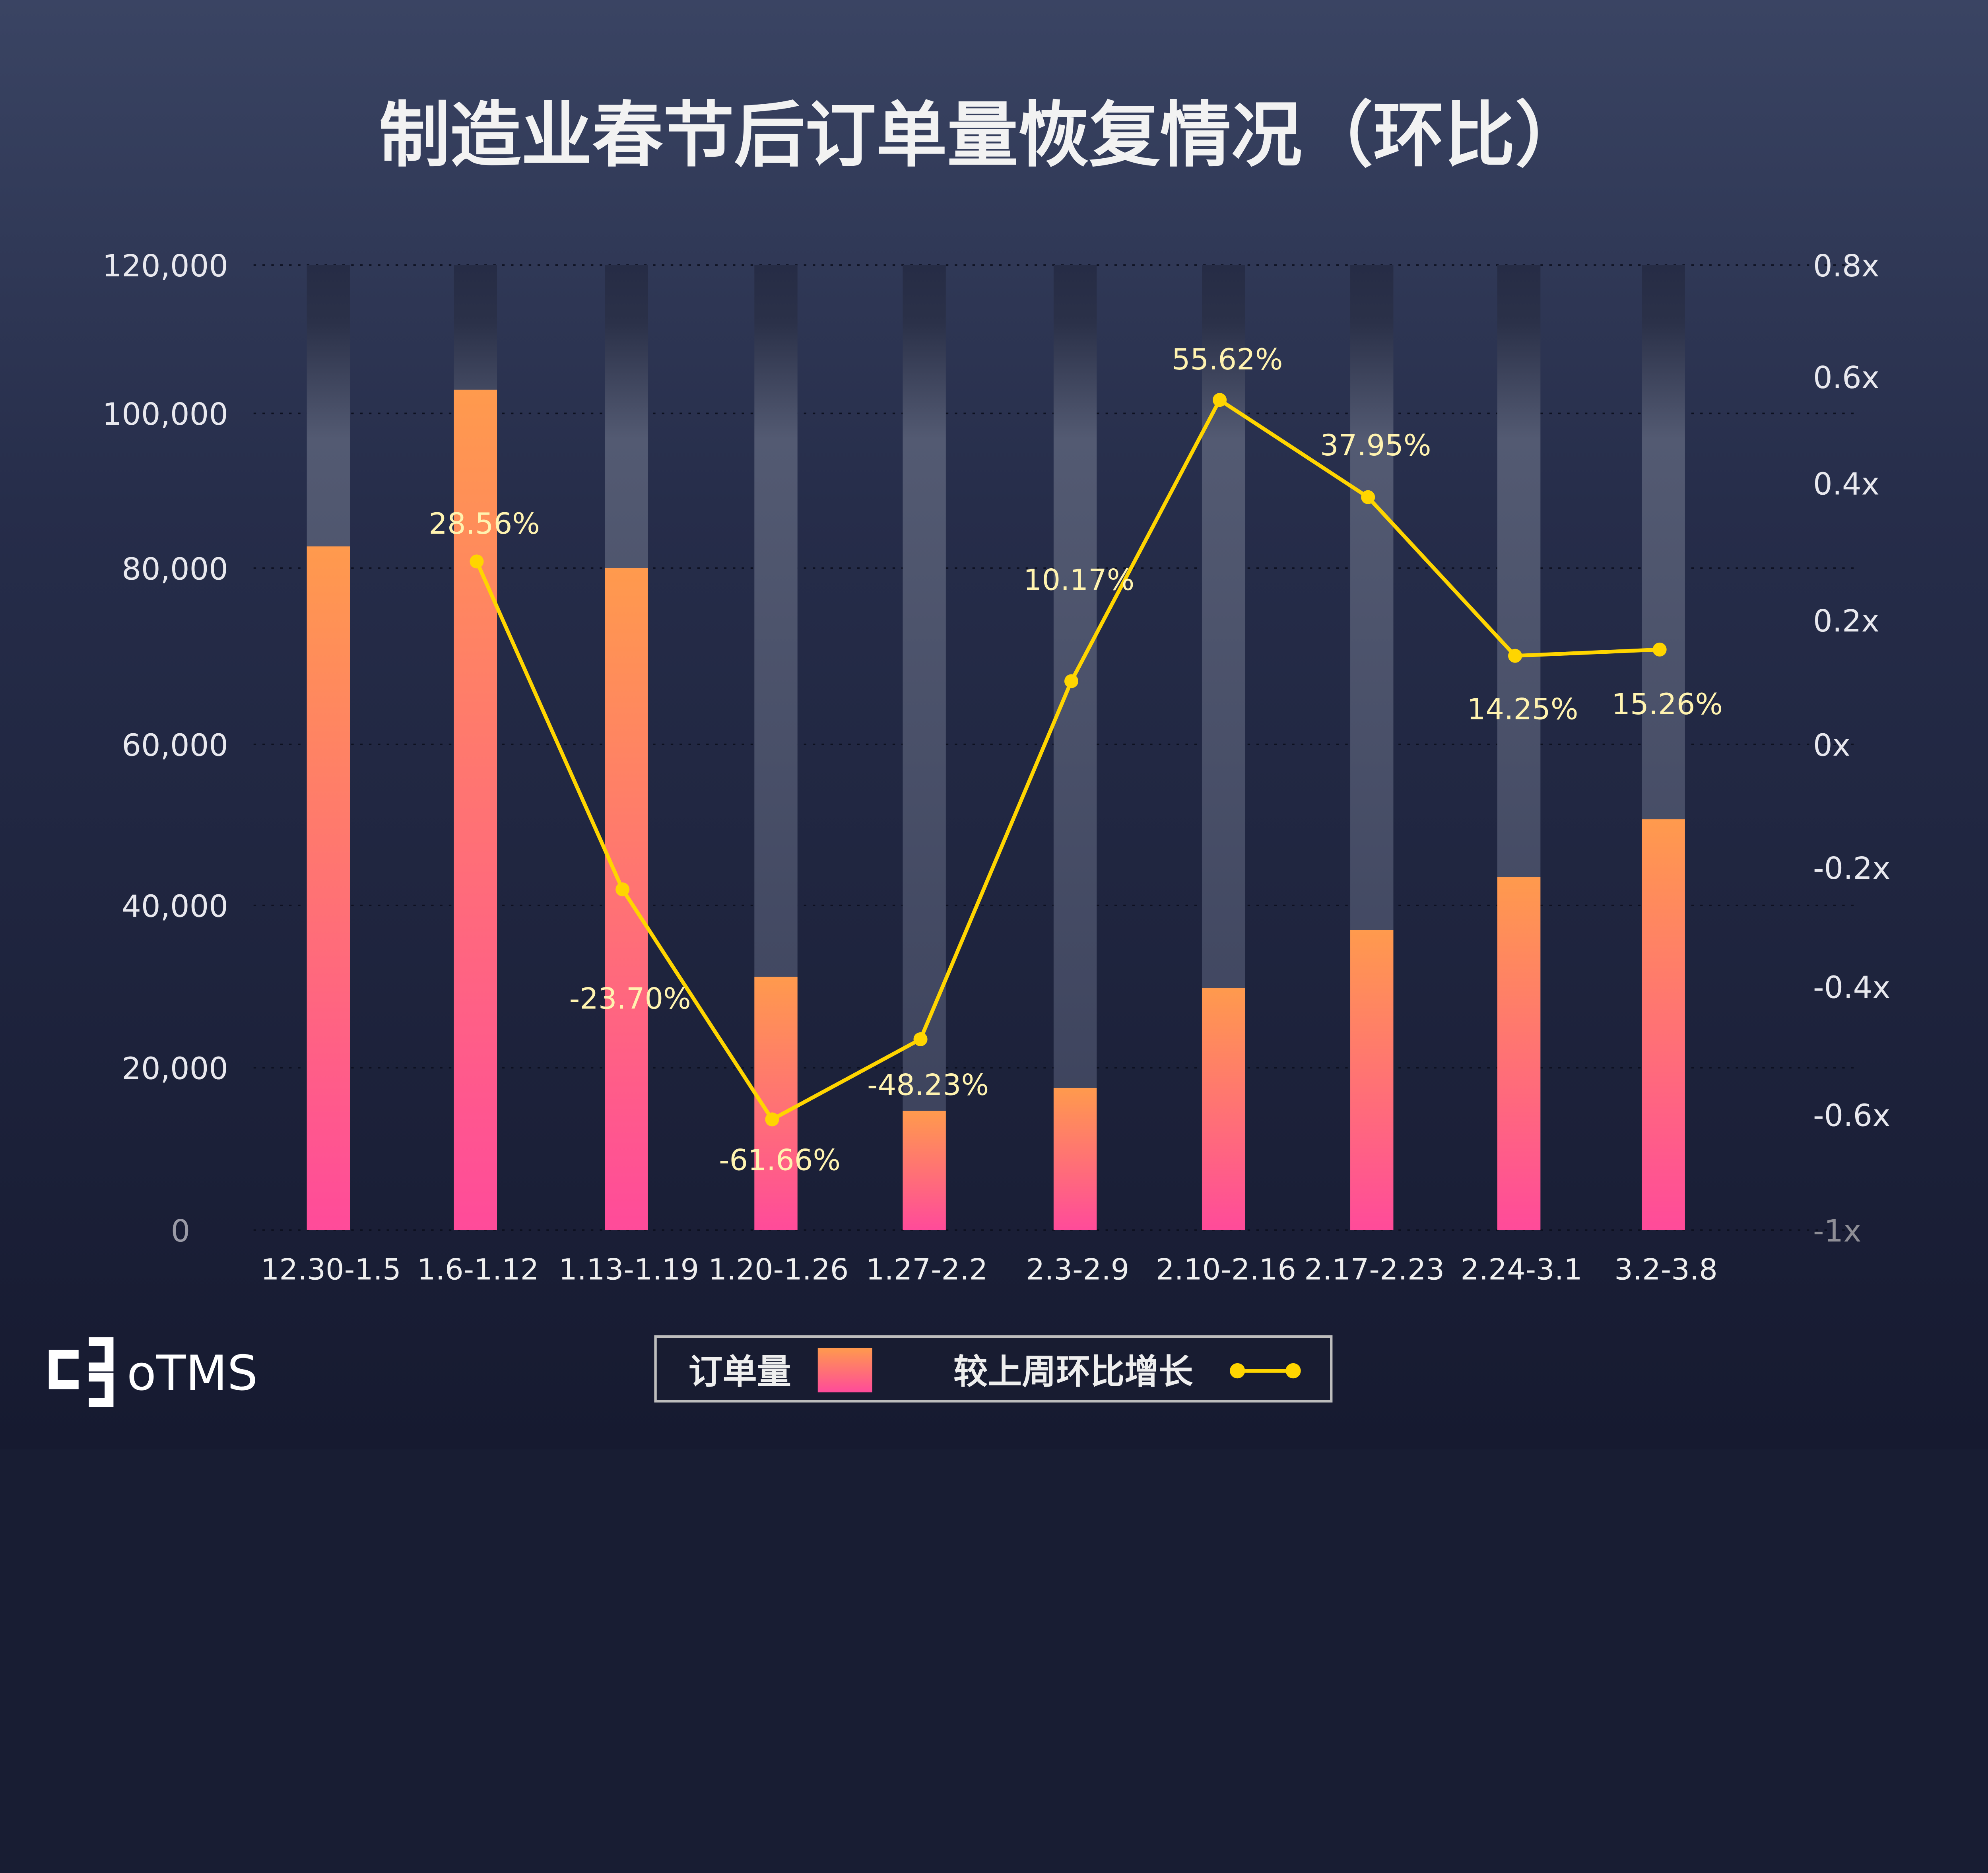  Describe the element at coordinates (1227, 360) in the screenshot. I see `growth-label: 55.62%` at that location.